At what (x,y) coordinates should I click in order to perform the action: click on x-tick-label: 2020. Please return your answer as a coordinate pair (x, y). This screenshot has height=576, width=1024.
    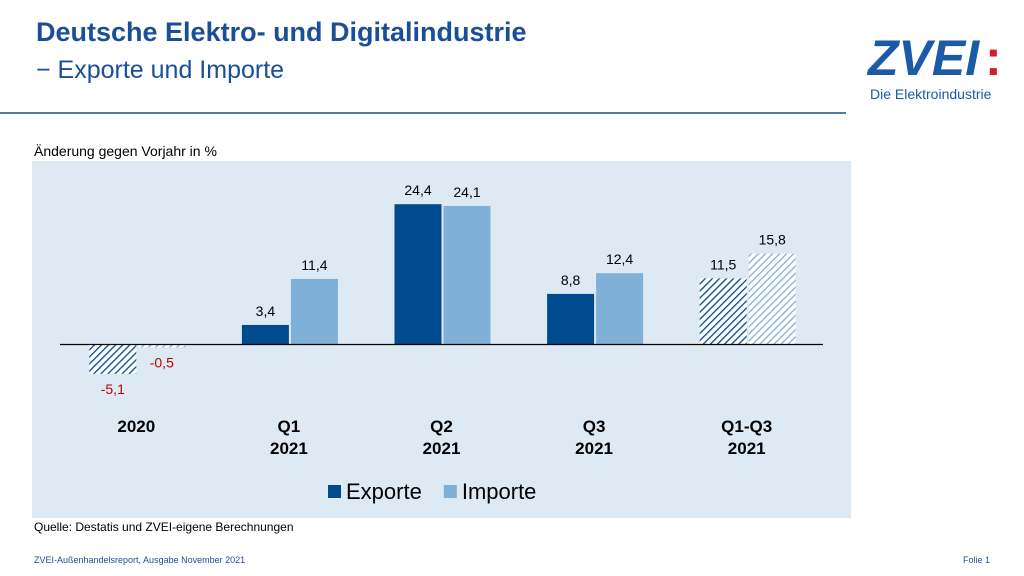
    Looking at the image, I should click on (136, 426).